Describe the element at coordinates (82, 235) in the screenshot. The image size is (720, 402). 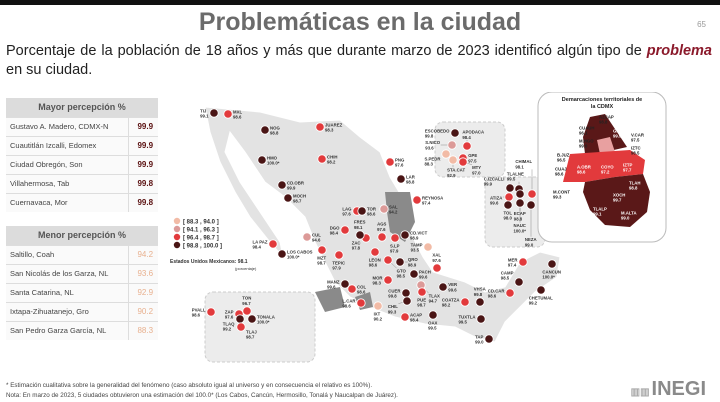
I see `table-header: Menor percepción %` at that location.